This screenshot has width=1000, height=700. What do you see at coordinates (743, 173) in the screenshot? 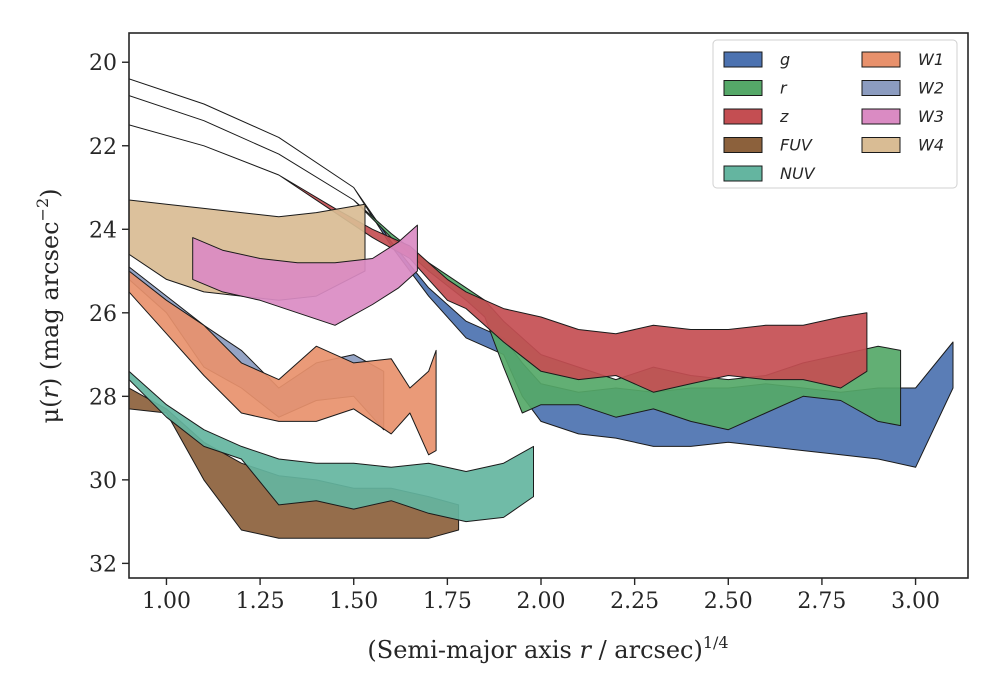
I see `legend-swatch-nuv` at bounding box center [743, 173].